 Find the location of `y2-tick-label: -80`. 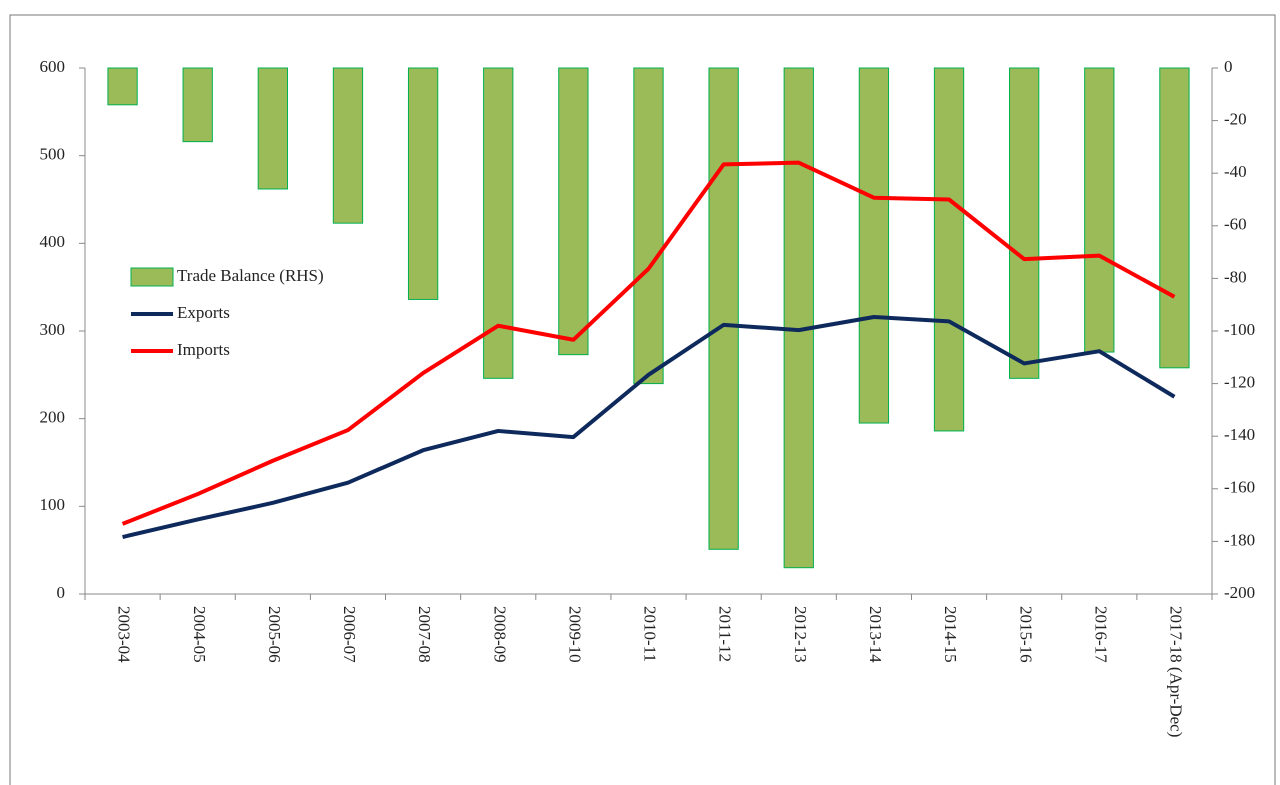

y2-tick-label: -80 is located at coordinates (1235, 276).